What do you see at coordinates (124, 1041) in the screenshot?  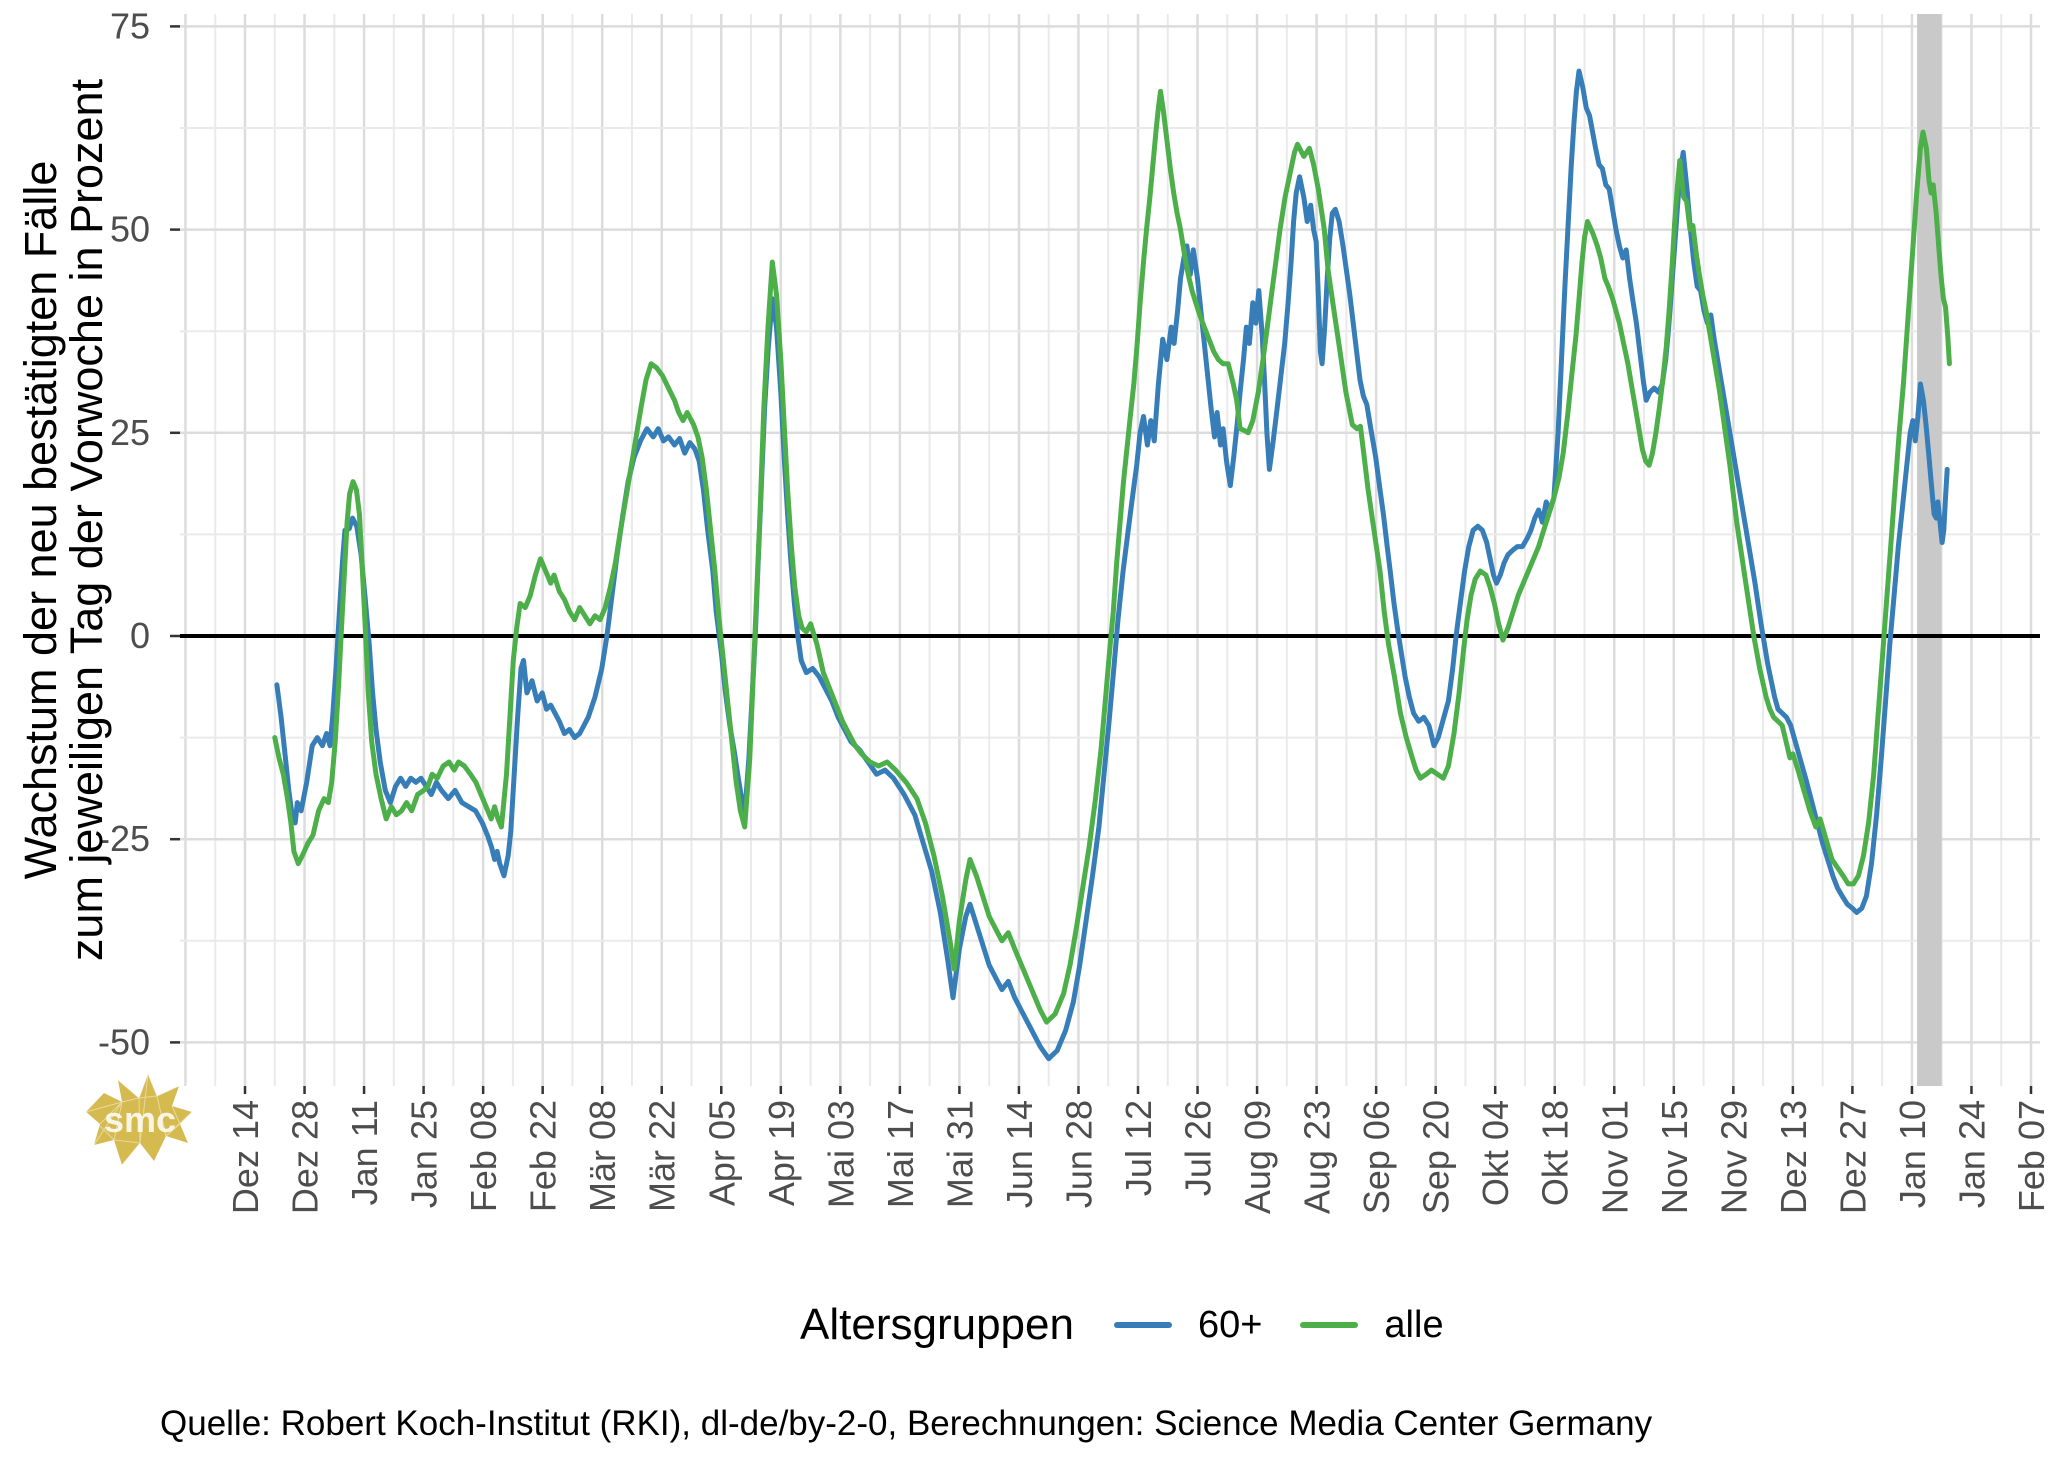 I see `y-tick-label: -50` at bounding box center [124, 1041].